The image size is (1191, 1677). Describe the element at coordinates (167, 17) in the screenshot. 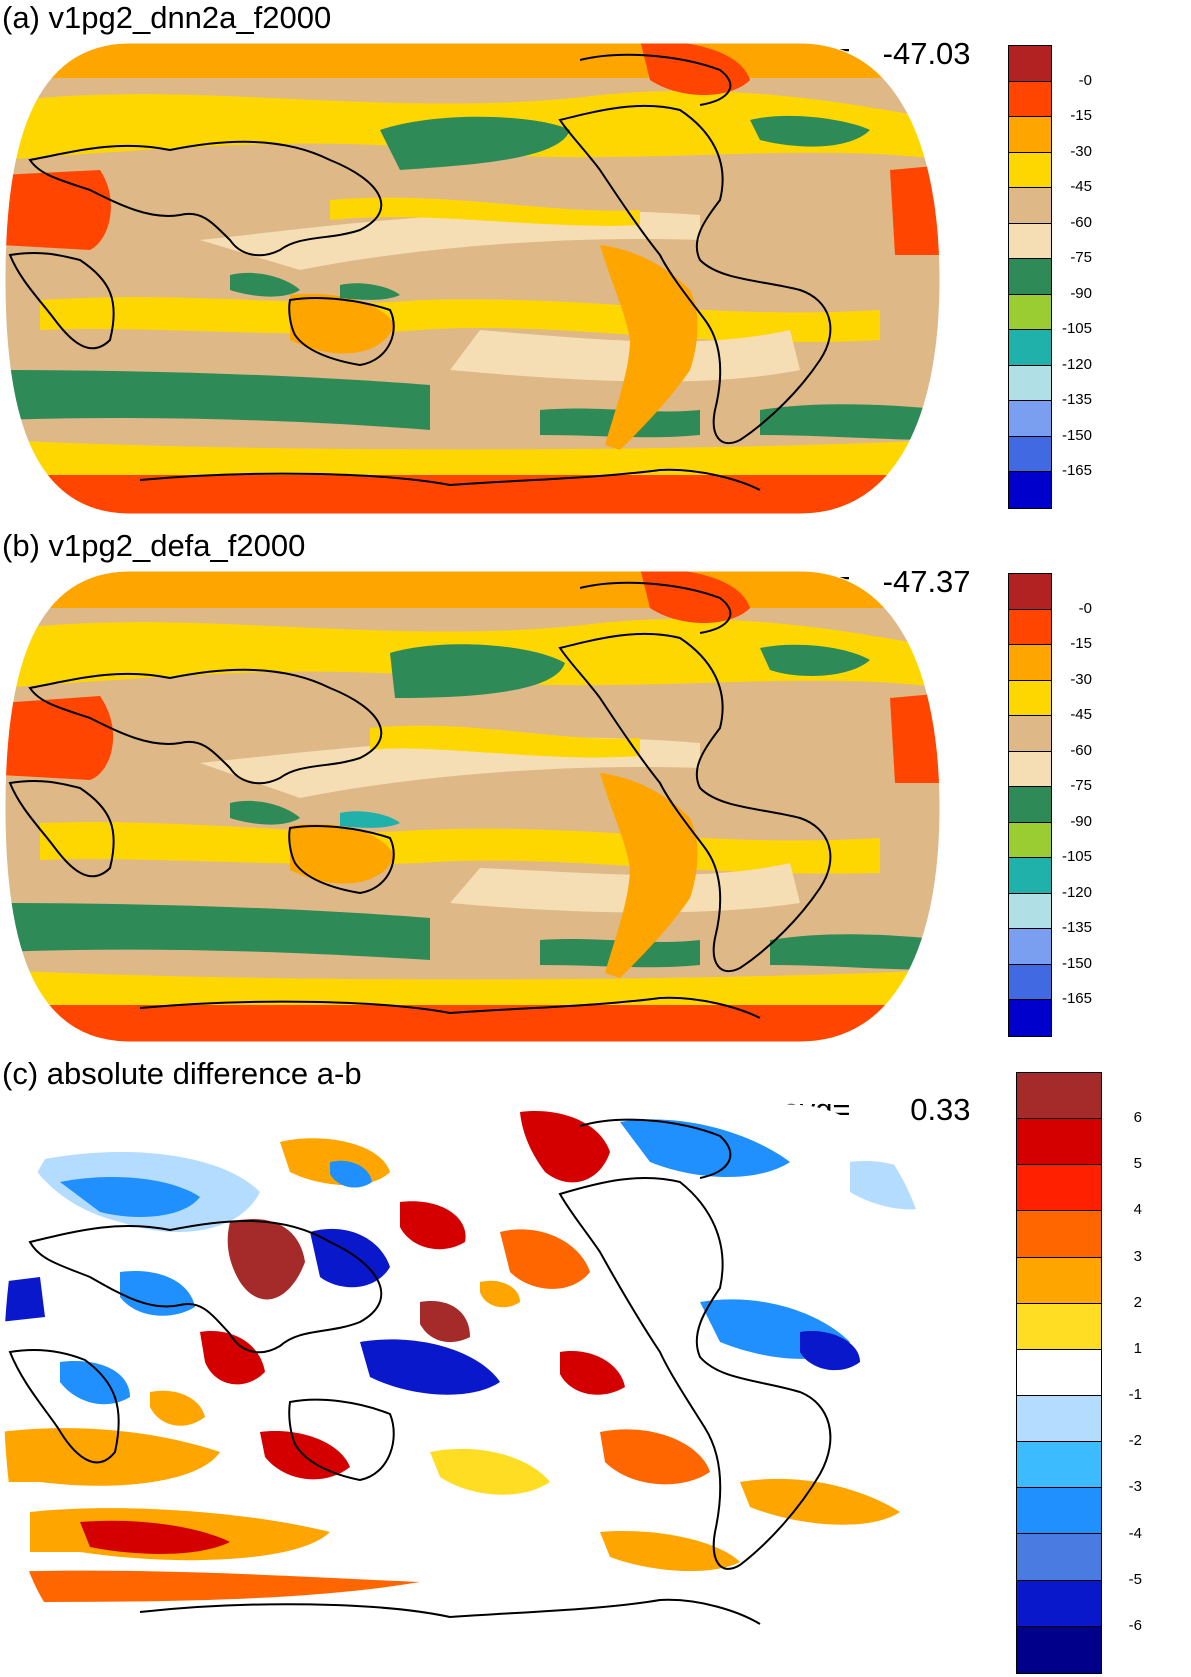

I see `panel-title: (a) v1pg2_dnn2a_f2000` at that location.